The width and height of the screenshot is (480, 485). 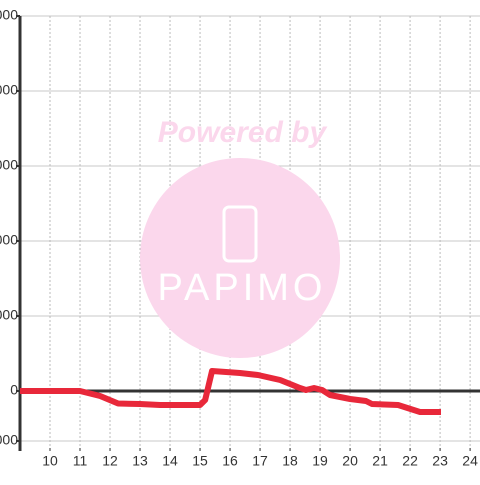 What do you see at coordinates (320, 461) in the screenshot?
I see `x-tick-label: 19` at bounding box center [320, 461].